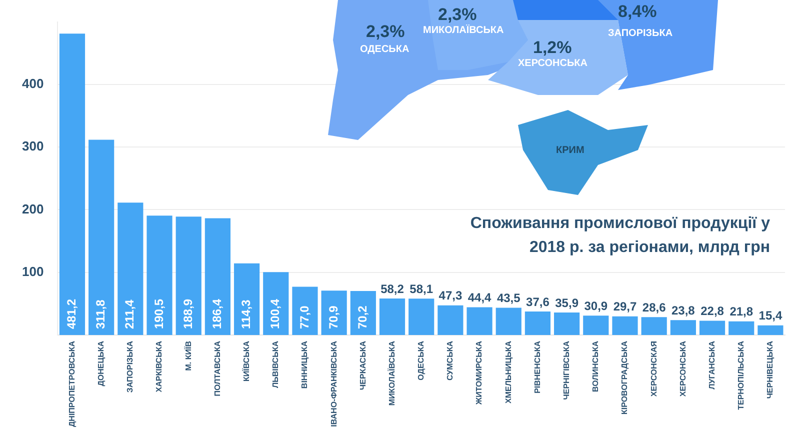 This screenshot has width=810, height=435. I want to click on annotation: 1,2%, so click(552, 48).